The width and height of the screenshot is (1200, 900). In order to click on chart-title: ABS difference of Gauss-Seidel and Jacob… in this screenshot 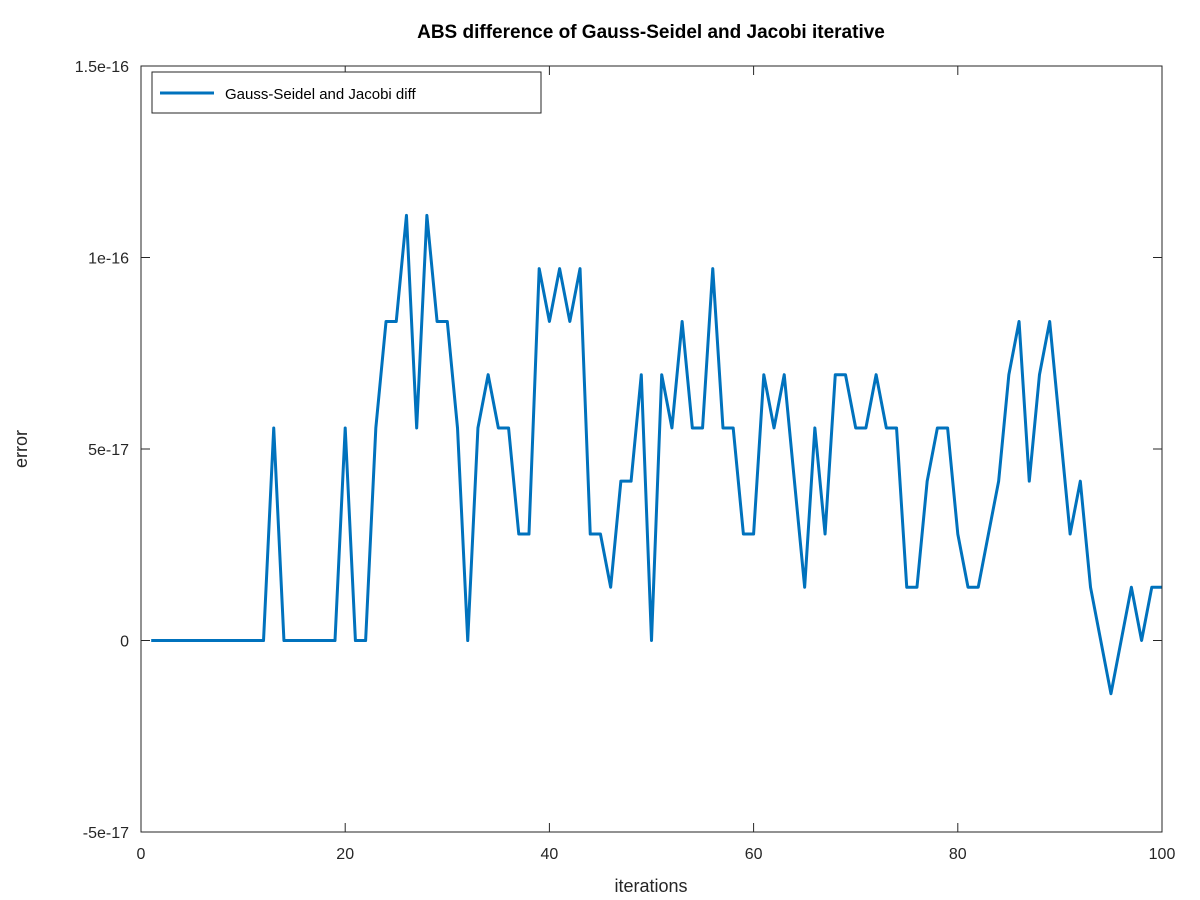, I will do `click(651, 32)`.